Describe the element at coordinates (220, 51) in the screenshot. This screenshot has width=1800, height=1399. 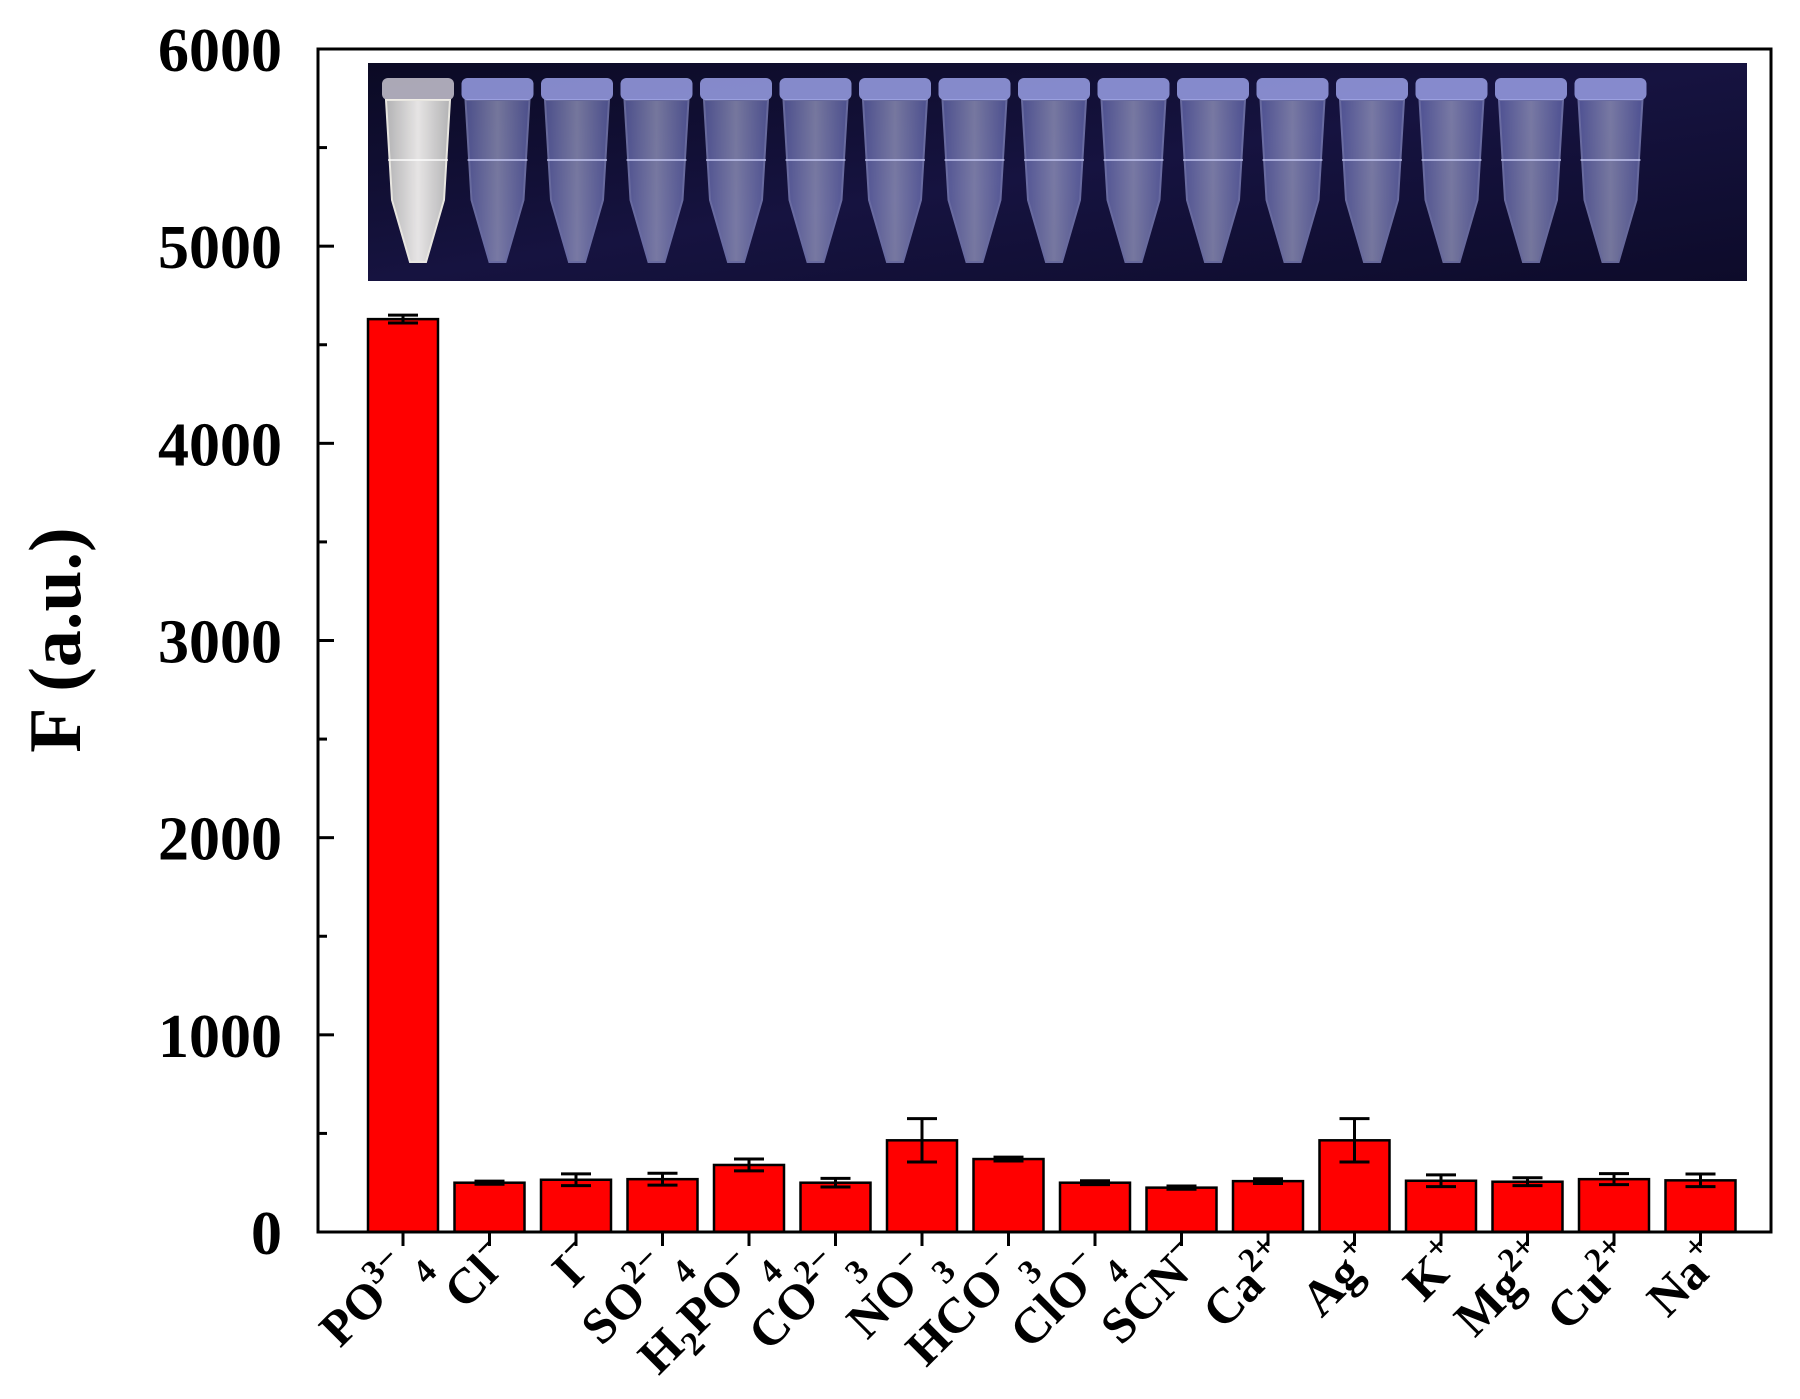
I see `y-tick-label: 6000` at that location.